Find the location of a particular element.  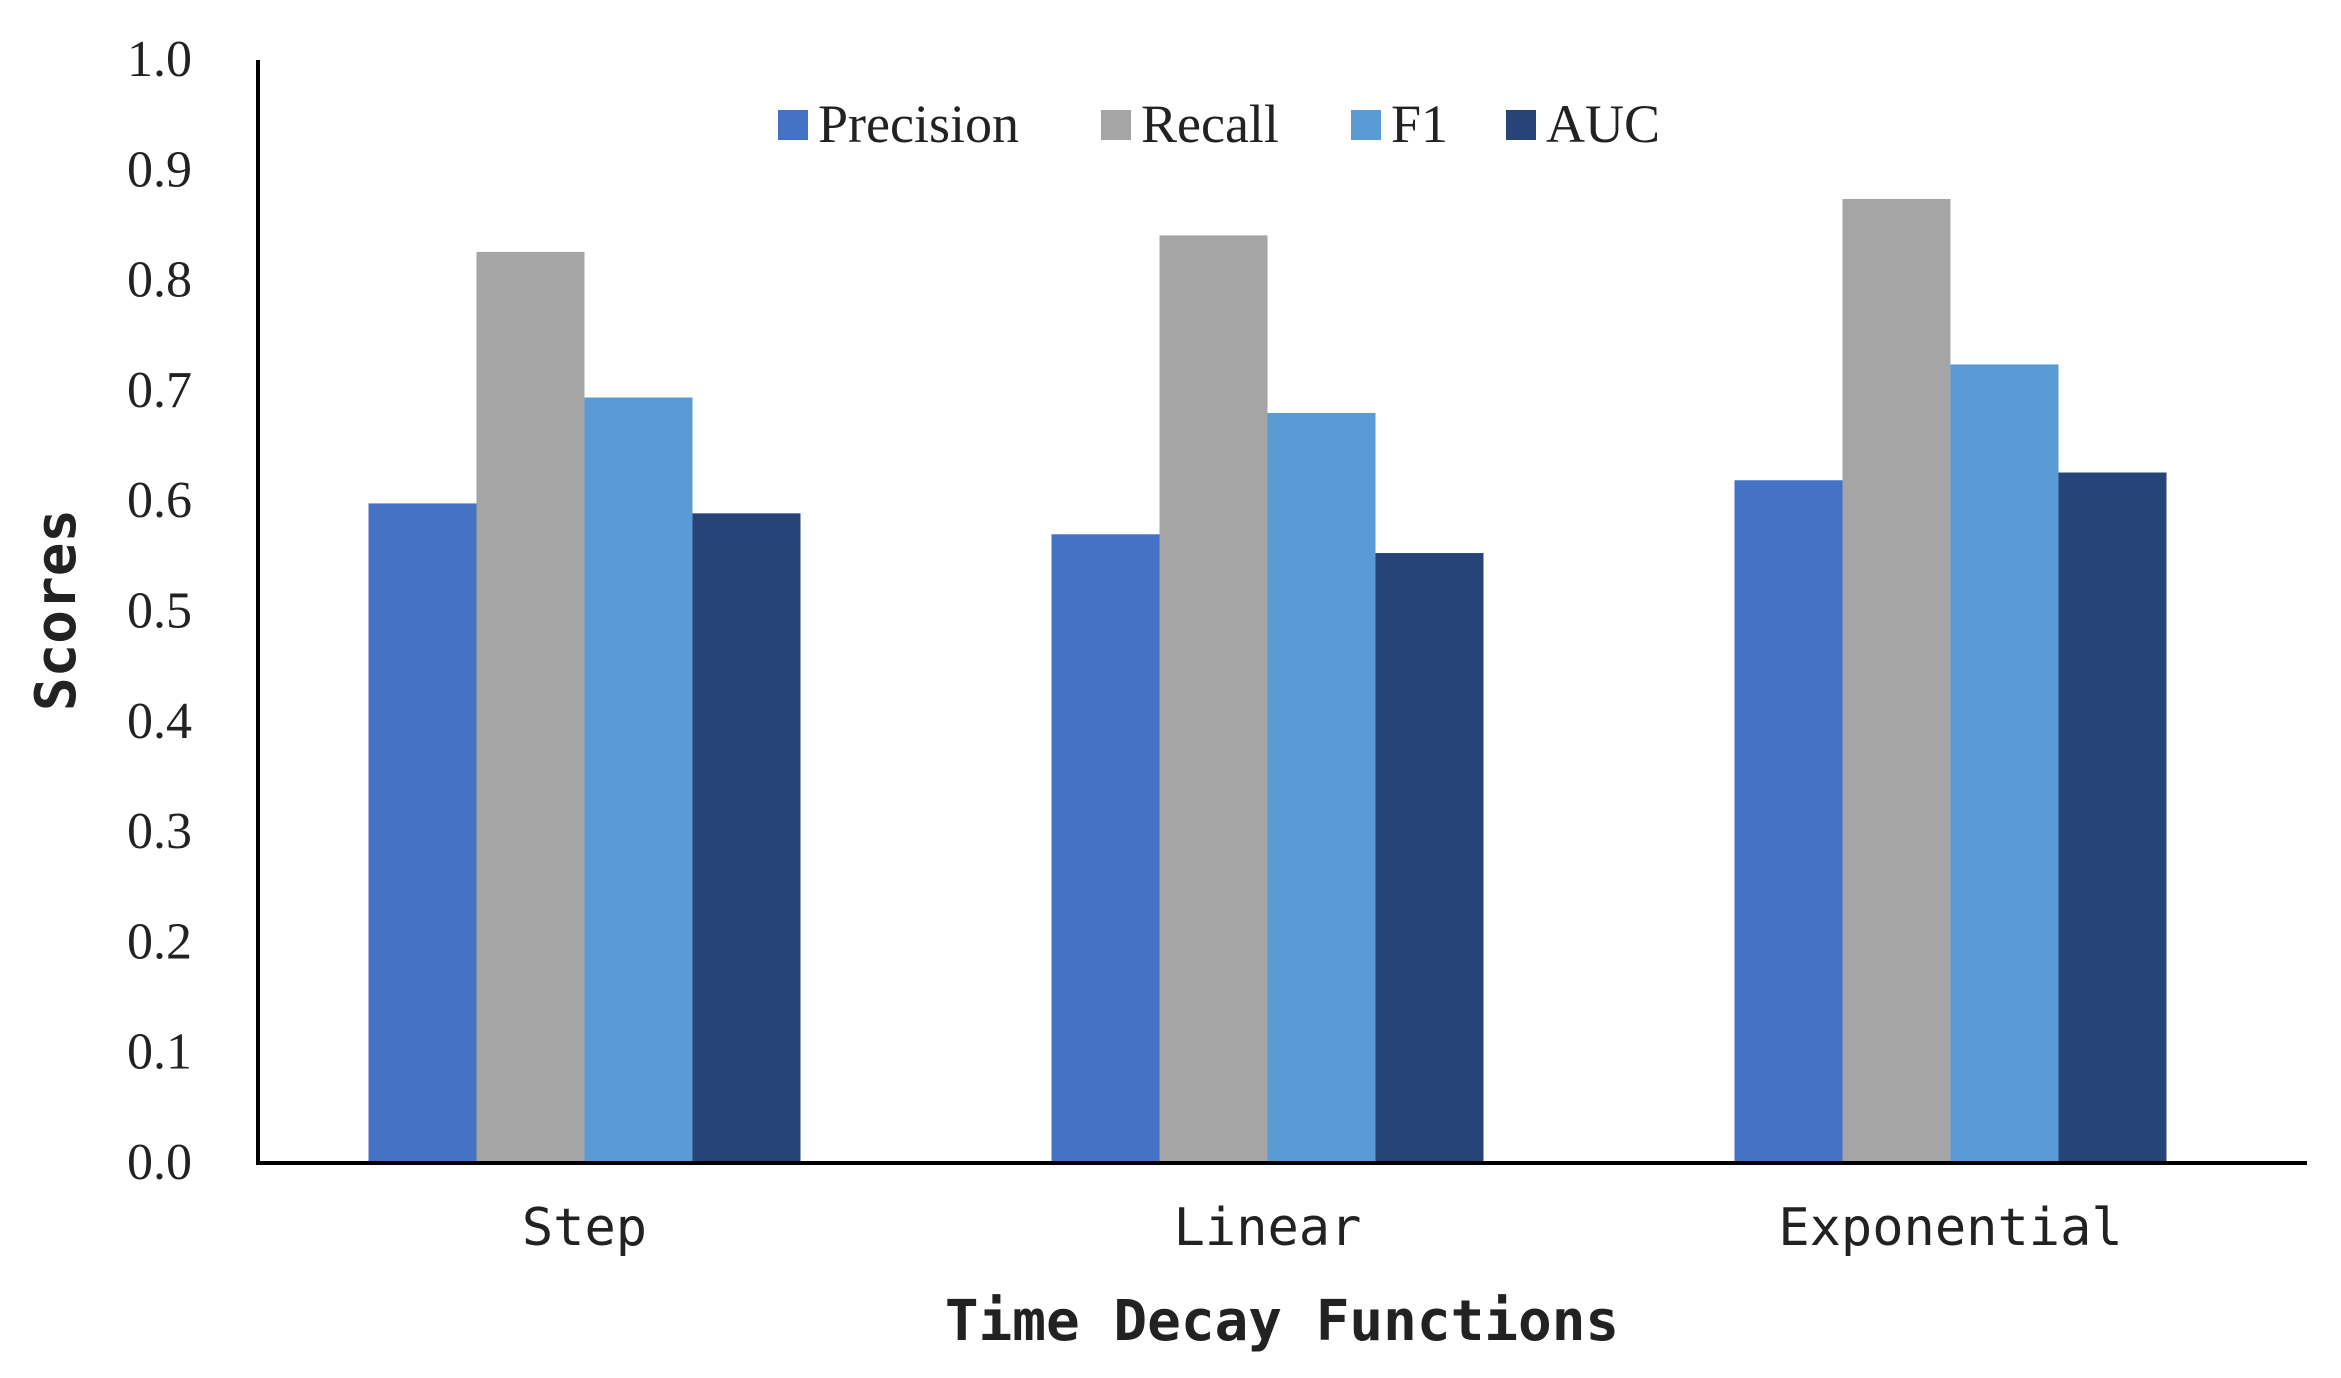

bar-f1-step is located at coordinates (638, 780).